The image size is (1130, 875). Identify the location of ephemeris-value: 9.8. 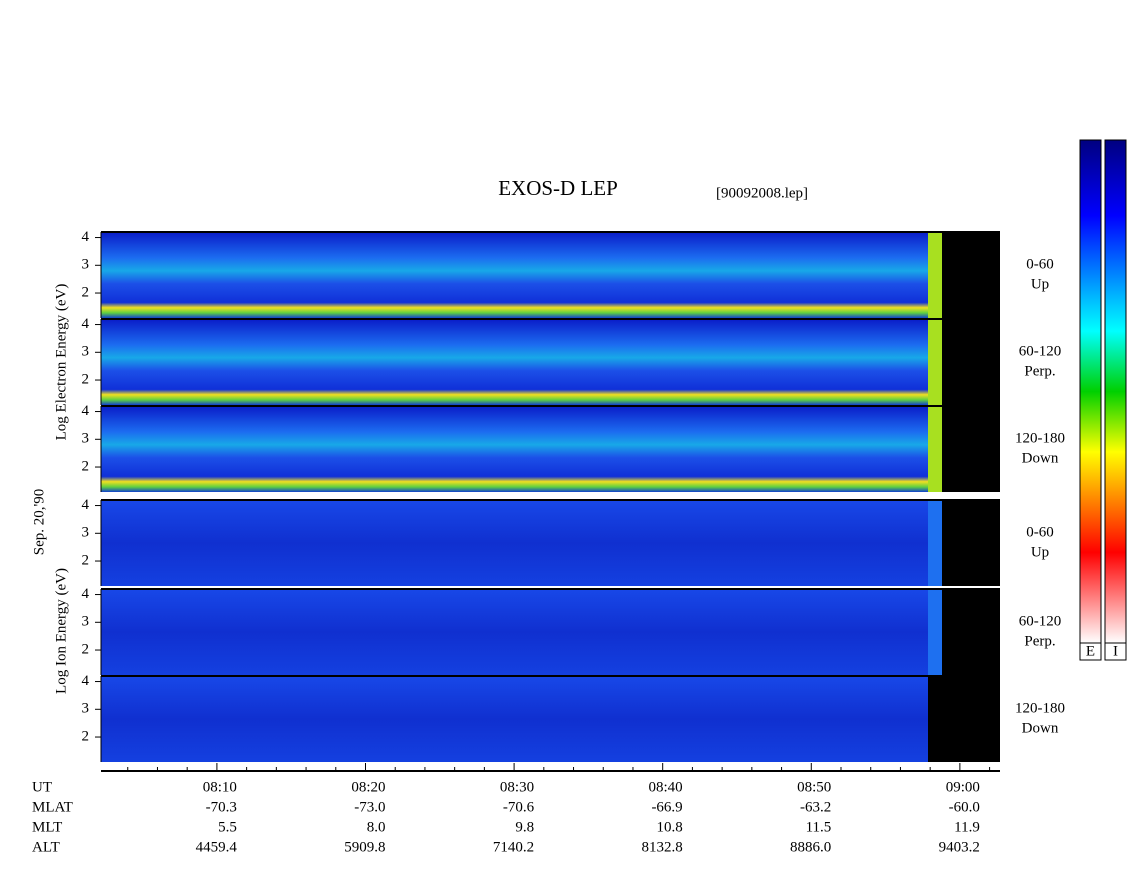
(524, 827).